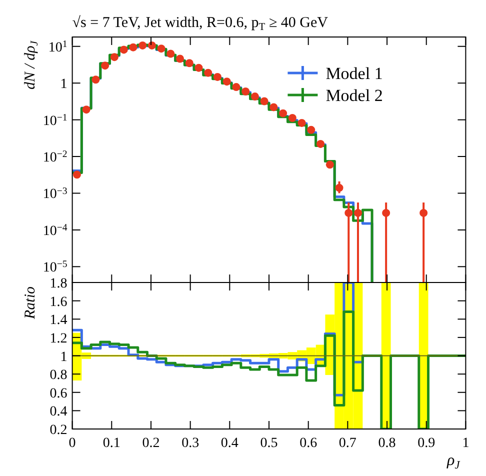 Image resolution: width=486 pixels, height=476 pixels. Describe the element at coordinates (229, 443) in the screenshot. I see `x-tick-label: 0.4` at that location.